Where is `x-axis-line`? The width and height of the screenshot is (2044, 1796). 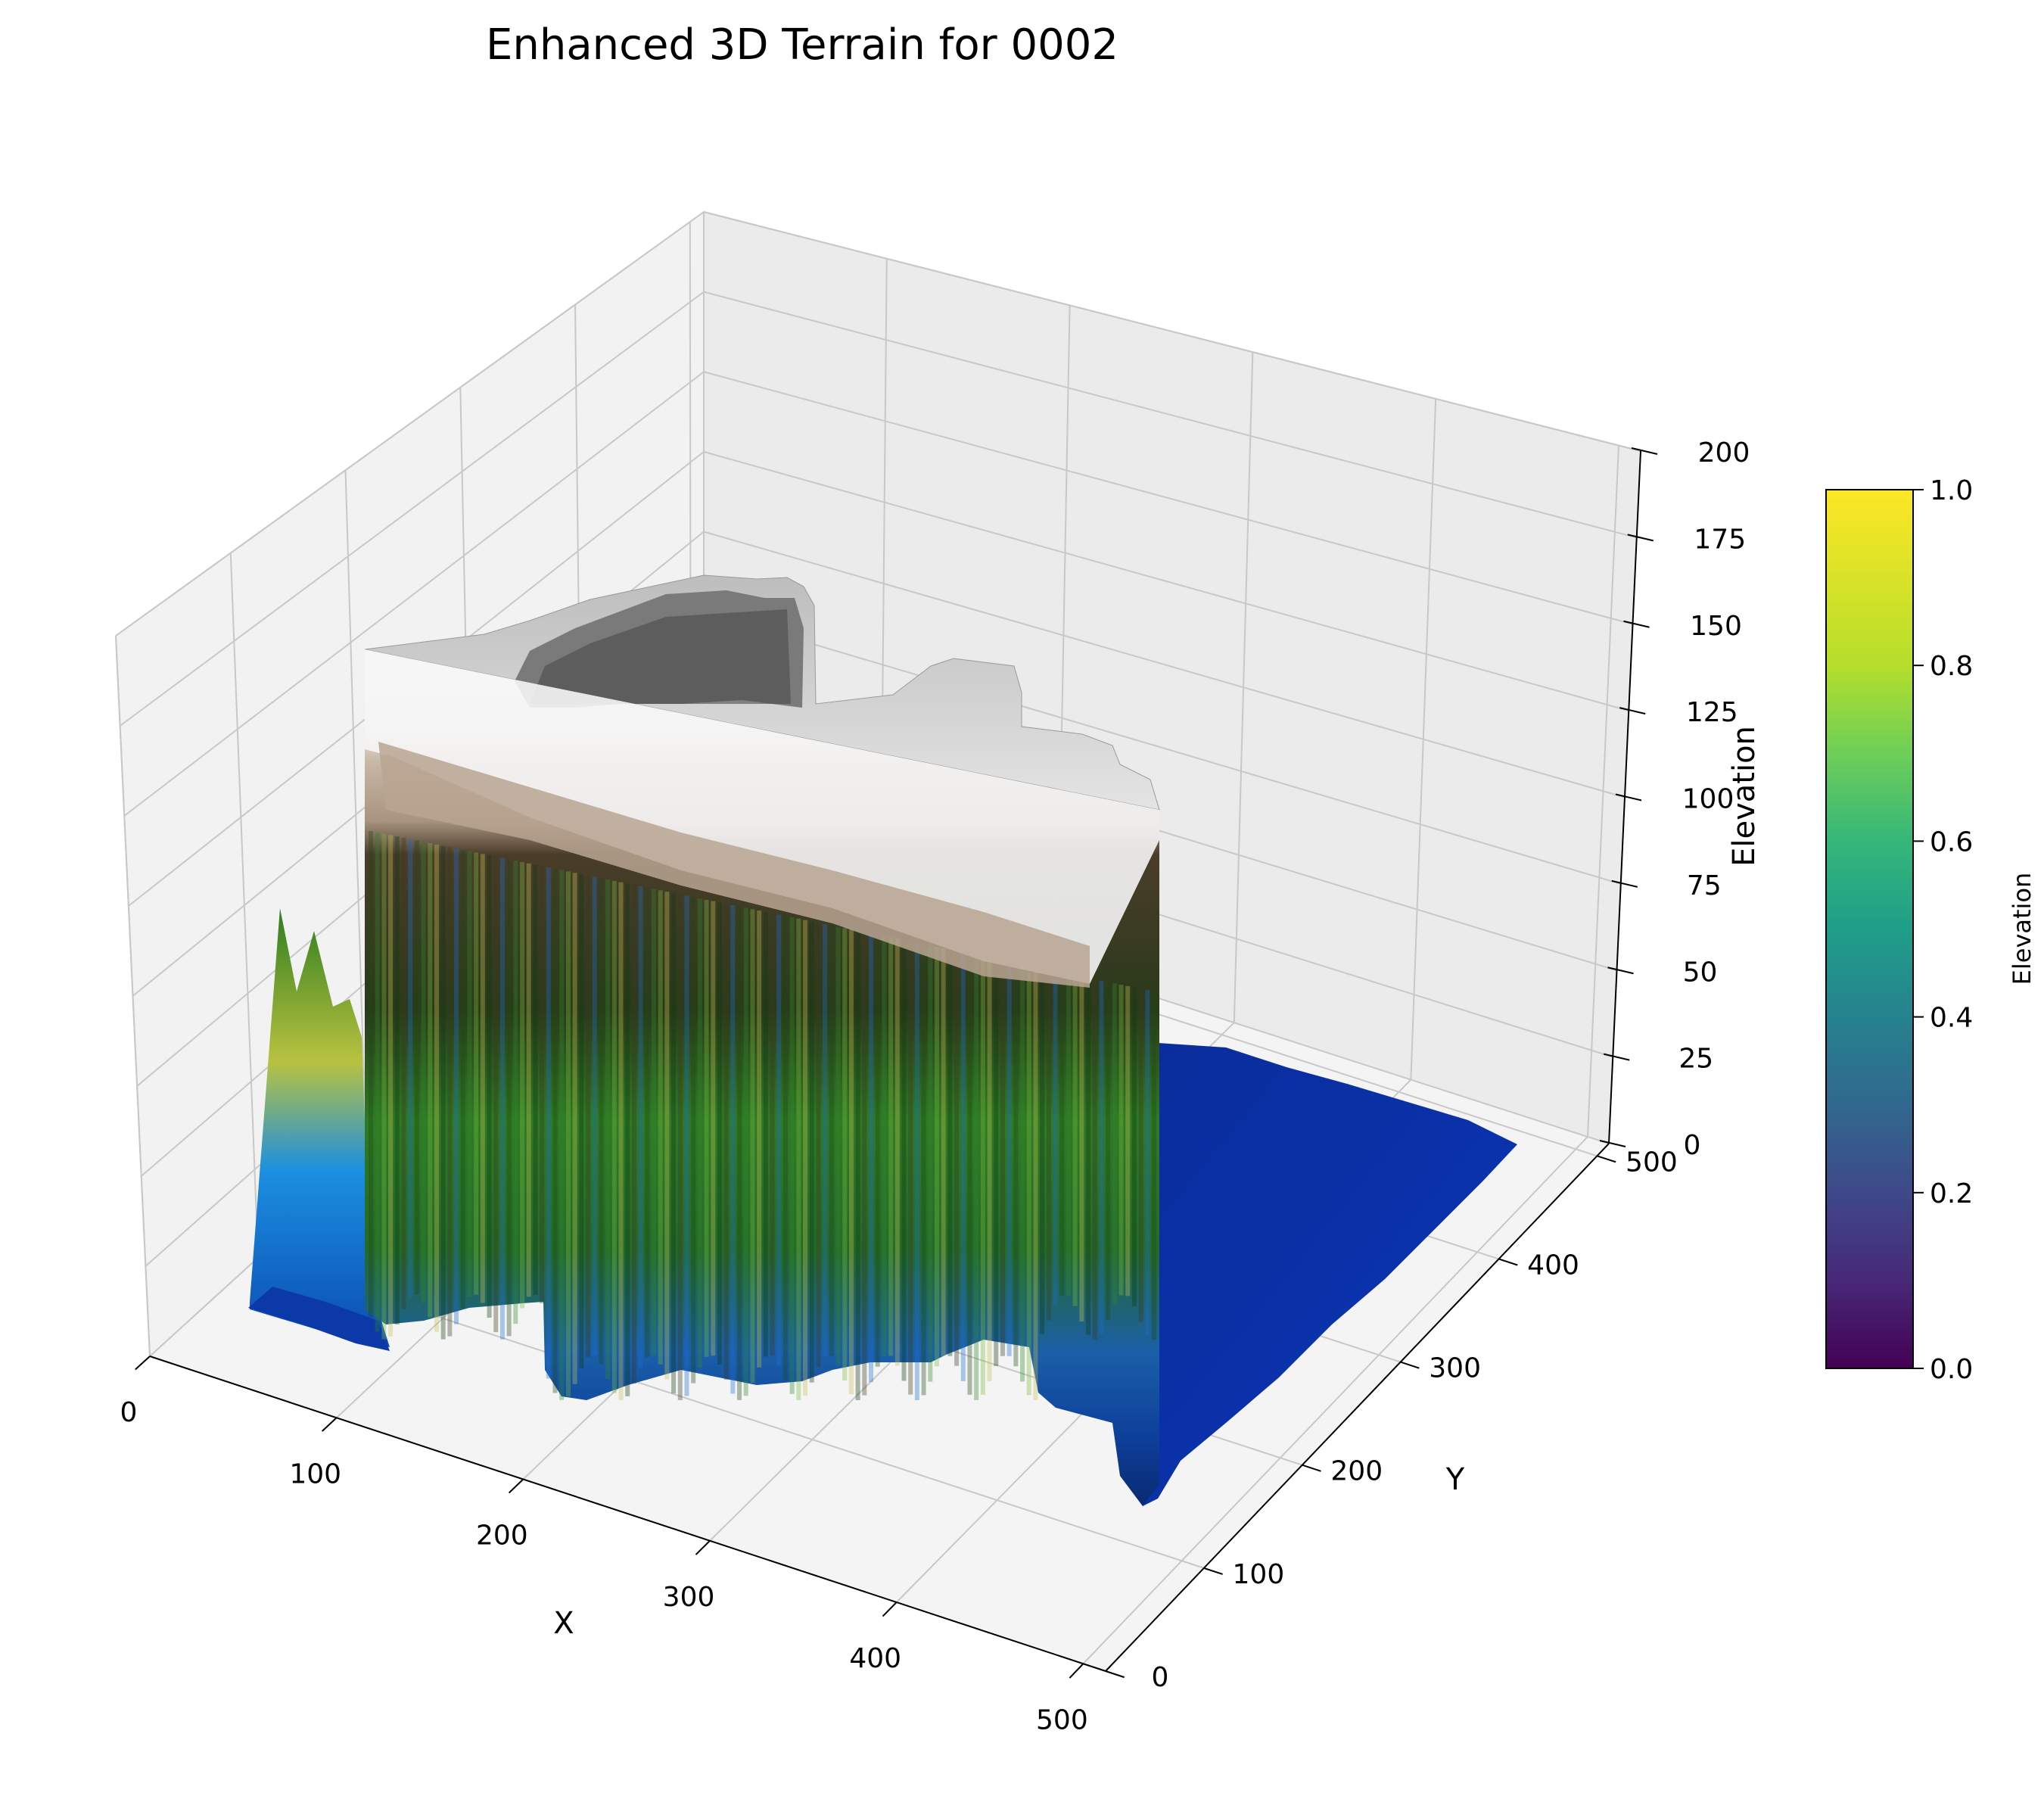
x-axis-line is located at coordinates (627, 1514).